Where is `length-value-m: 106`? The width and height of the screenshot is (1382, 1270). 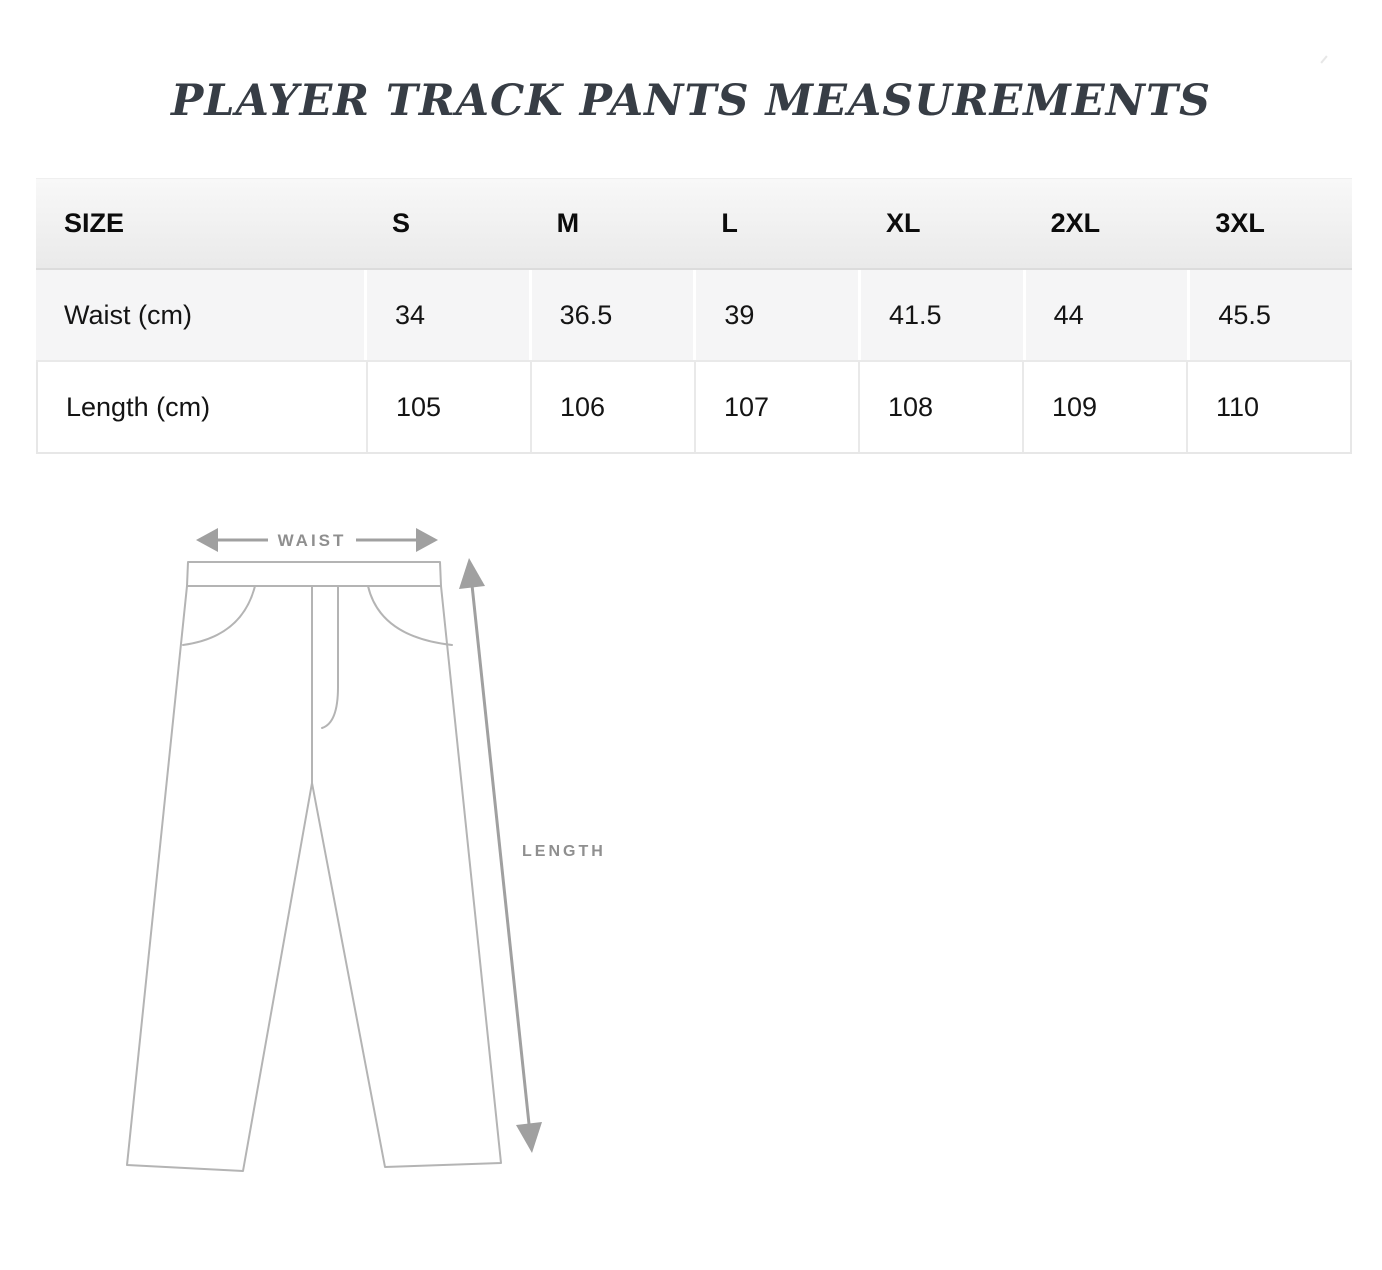 length-value-m: 106 is located at coordinates (612, 407).